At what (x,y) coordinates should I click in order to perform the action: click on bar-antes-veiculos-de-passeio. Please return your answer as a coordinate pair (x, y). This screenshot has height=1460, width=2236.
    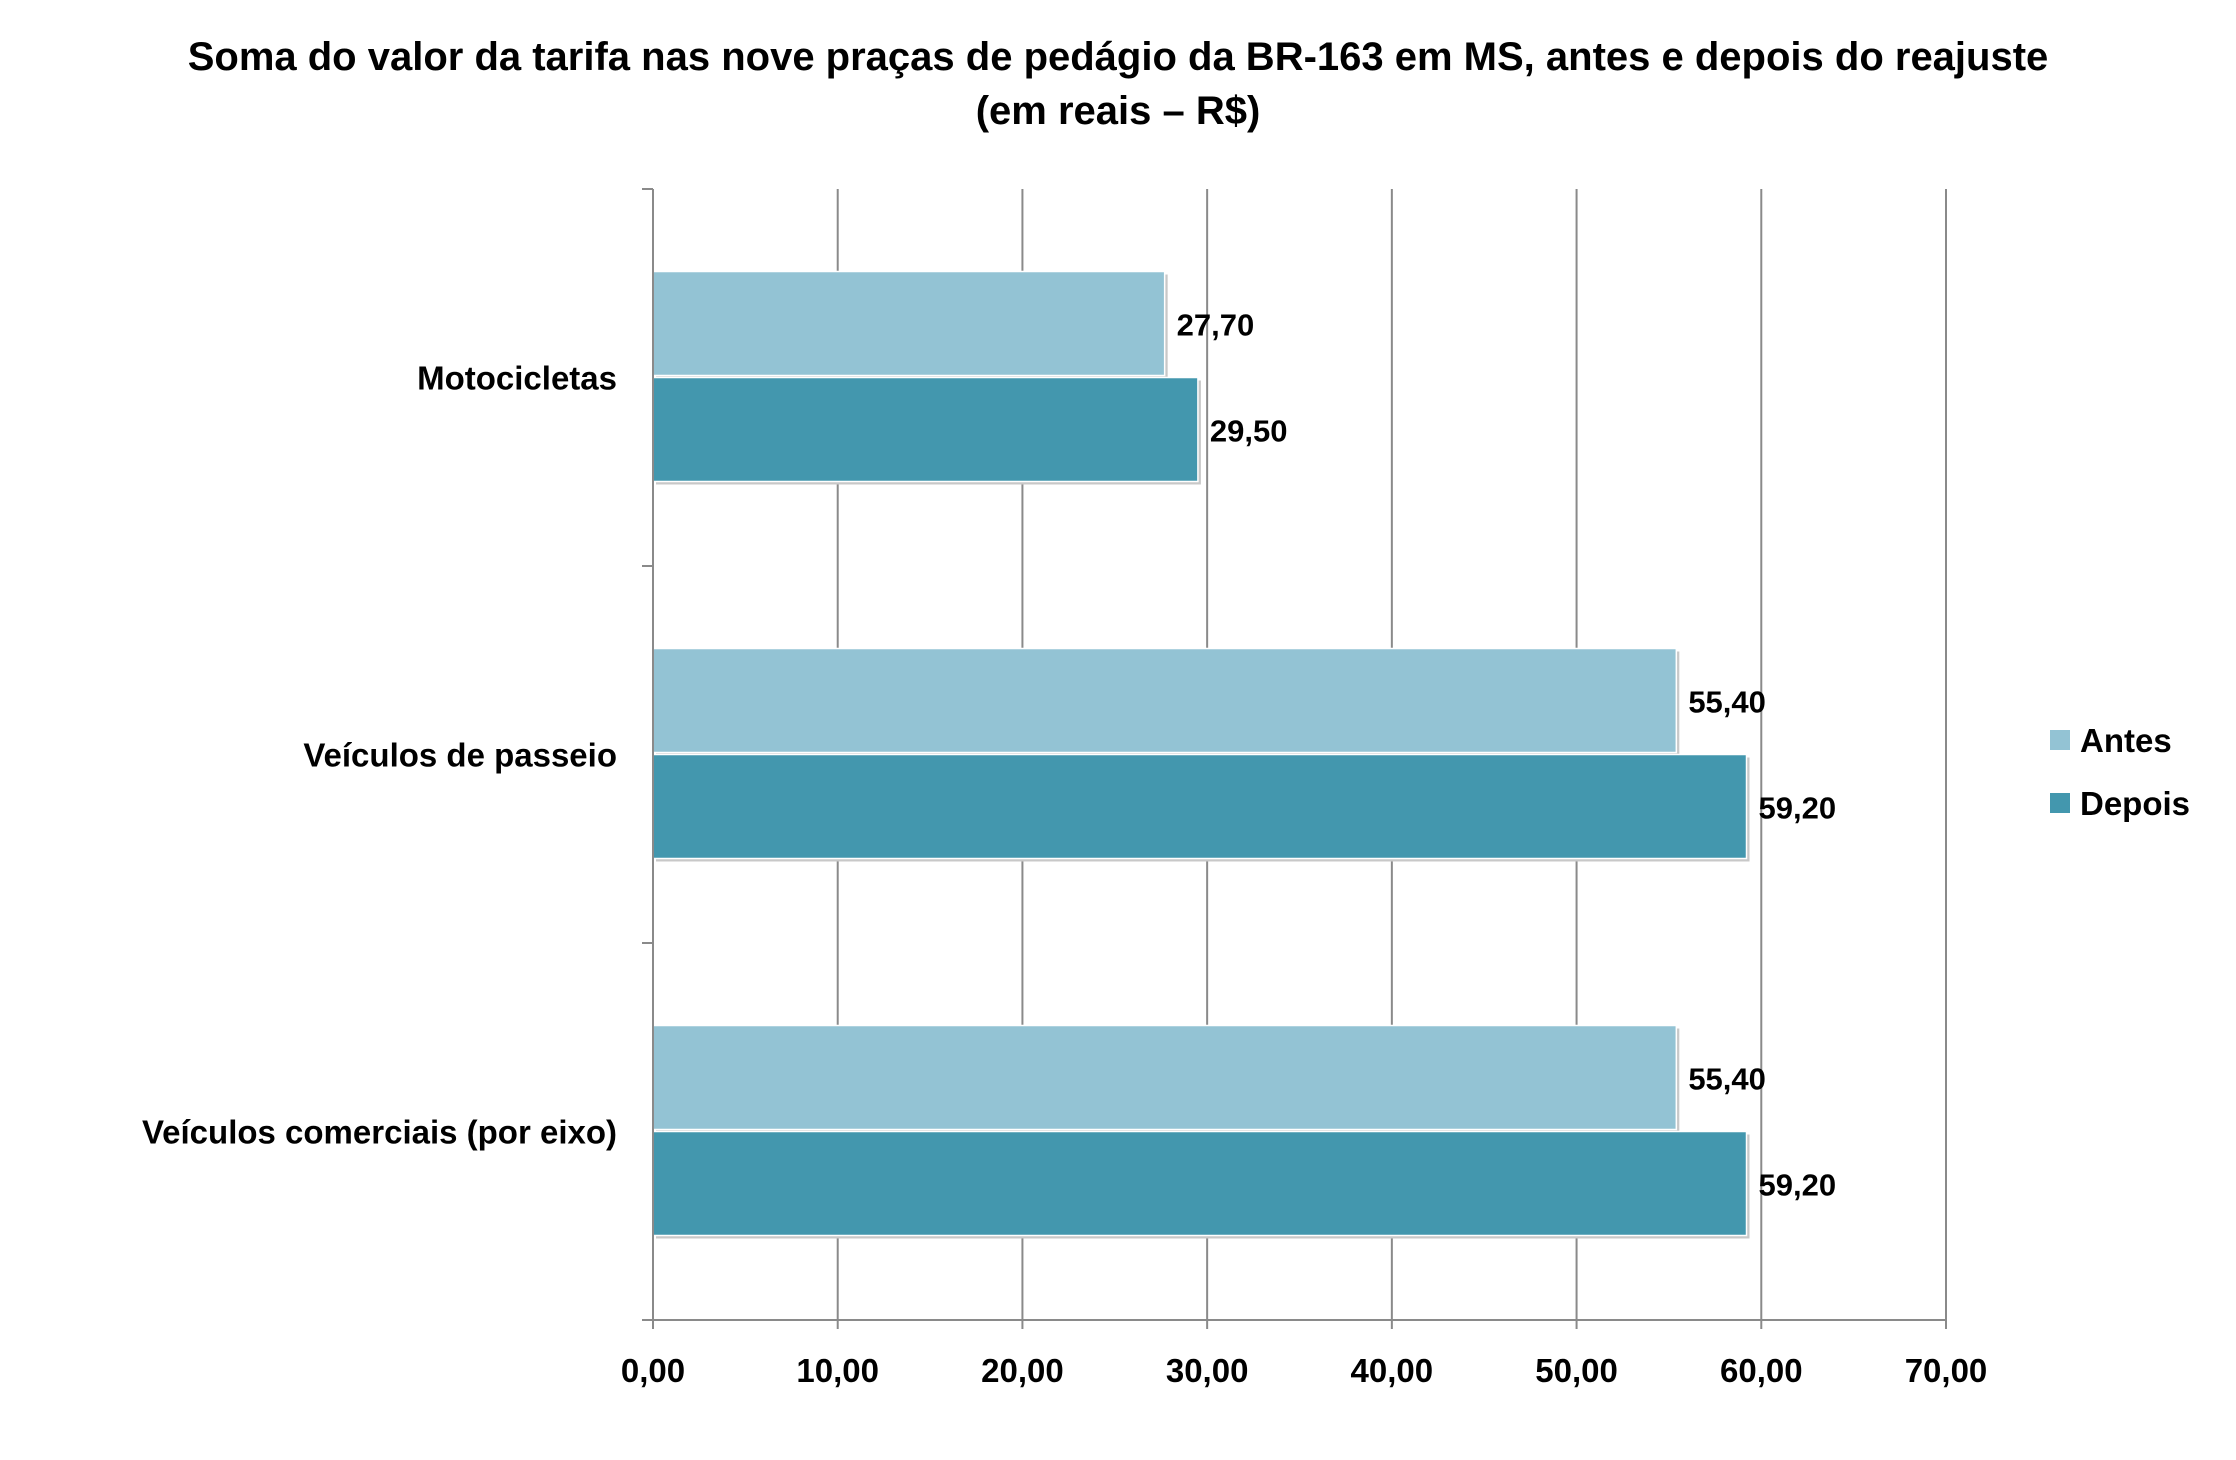
    Looking at the image, I should click on (1165, 700).